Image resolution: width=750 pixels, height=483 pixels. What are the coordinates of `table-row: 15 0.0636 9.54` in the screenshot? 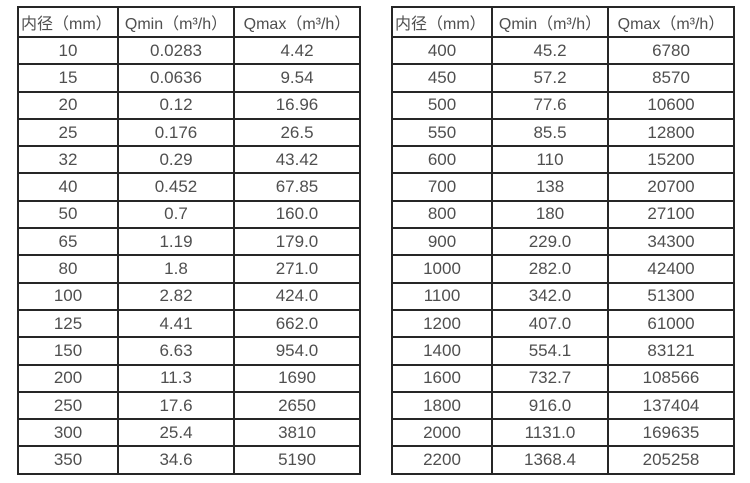 It's located at (189, 78).